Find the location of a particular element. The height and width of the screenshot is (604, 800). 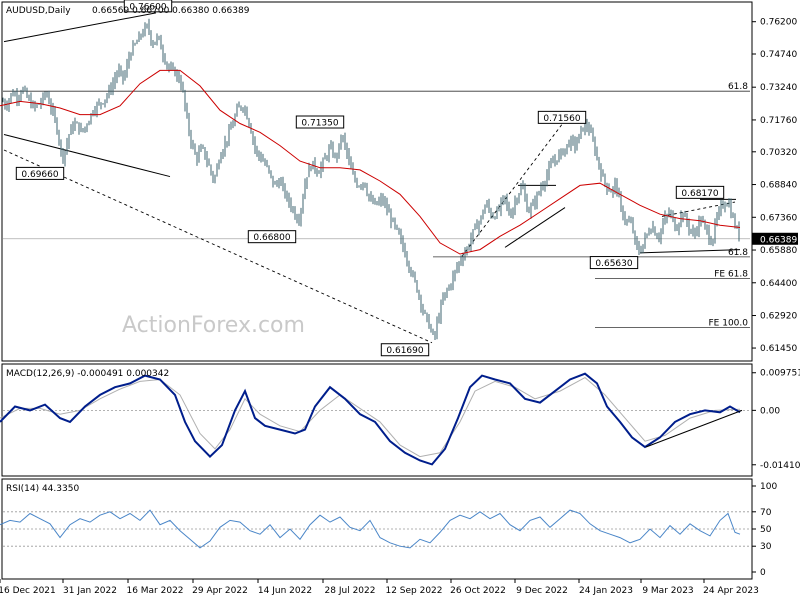

pivot-label: 0.61690 is located at coordinates (404, 351).